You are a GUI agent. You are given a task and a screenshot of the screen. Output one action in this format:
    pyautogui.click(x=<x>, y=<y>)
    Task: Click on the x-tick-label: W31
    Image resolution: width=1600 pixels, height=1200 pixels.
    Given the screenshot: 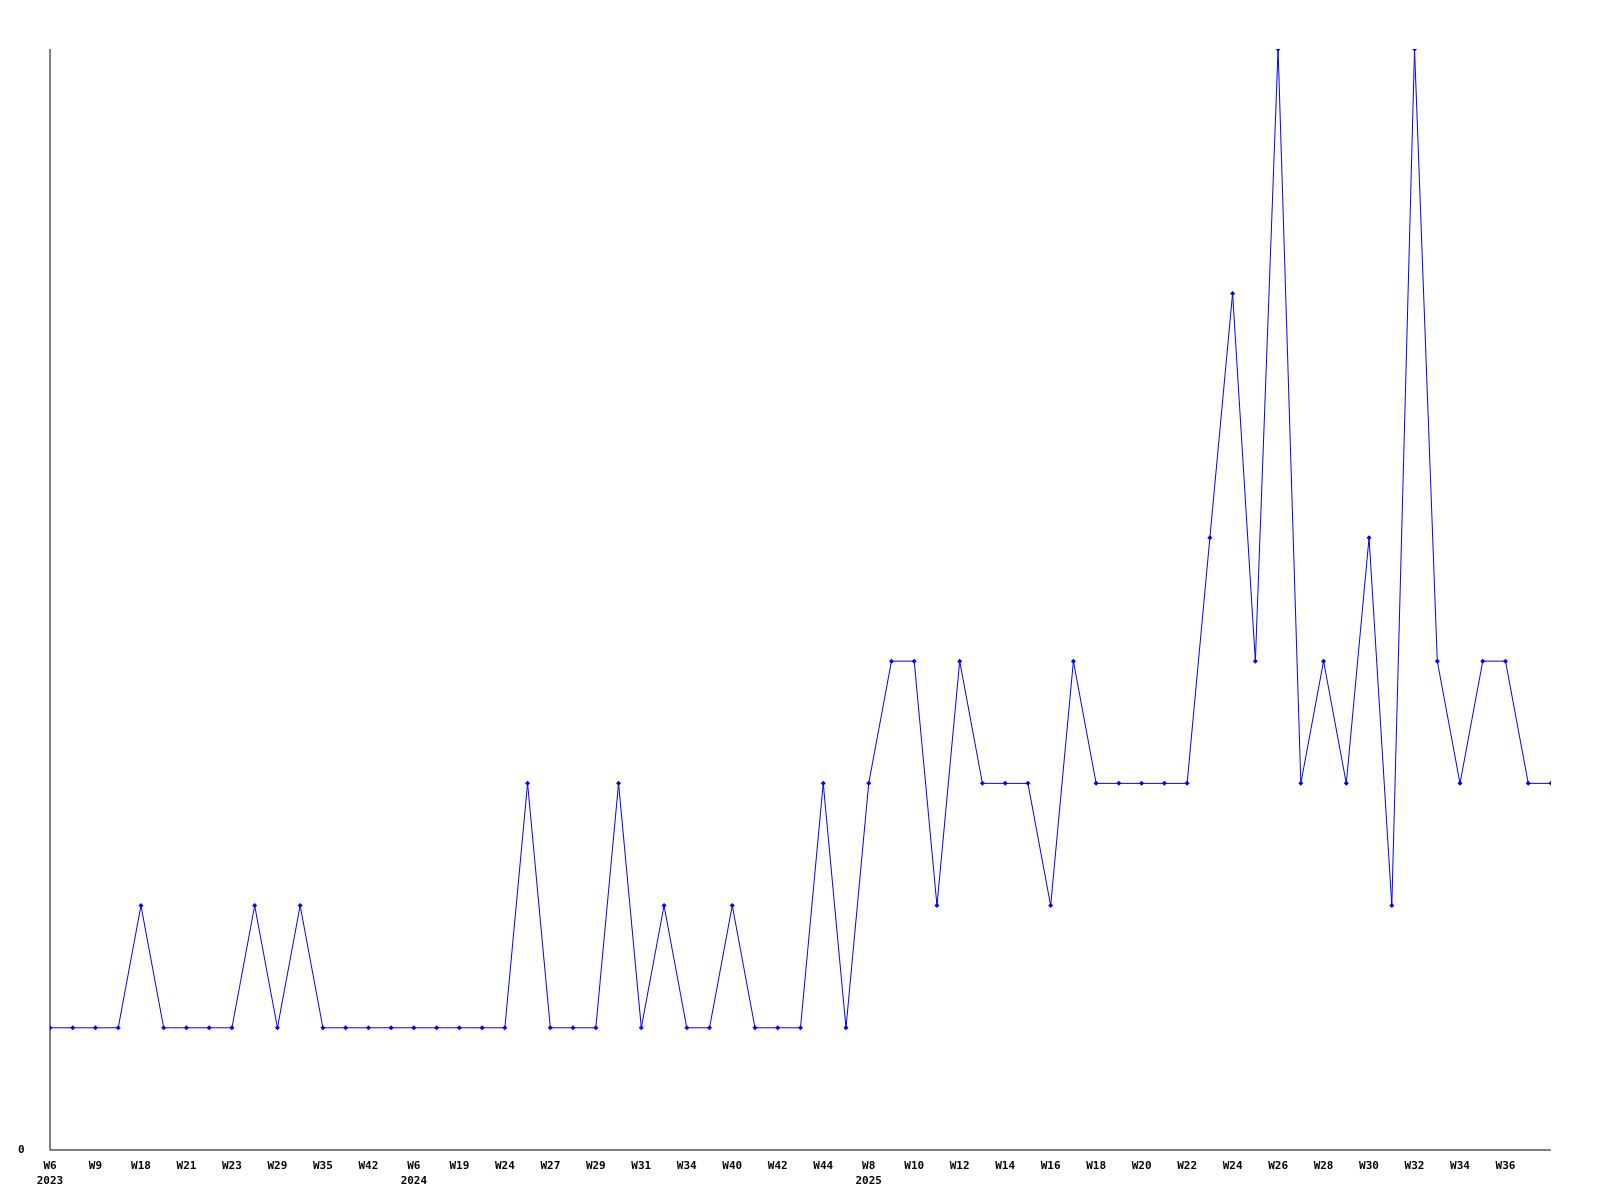 What is the action you would take?
    pyautogui.click(x=641, y=1165)
    